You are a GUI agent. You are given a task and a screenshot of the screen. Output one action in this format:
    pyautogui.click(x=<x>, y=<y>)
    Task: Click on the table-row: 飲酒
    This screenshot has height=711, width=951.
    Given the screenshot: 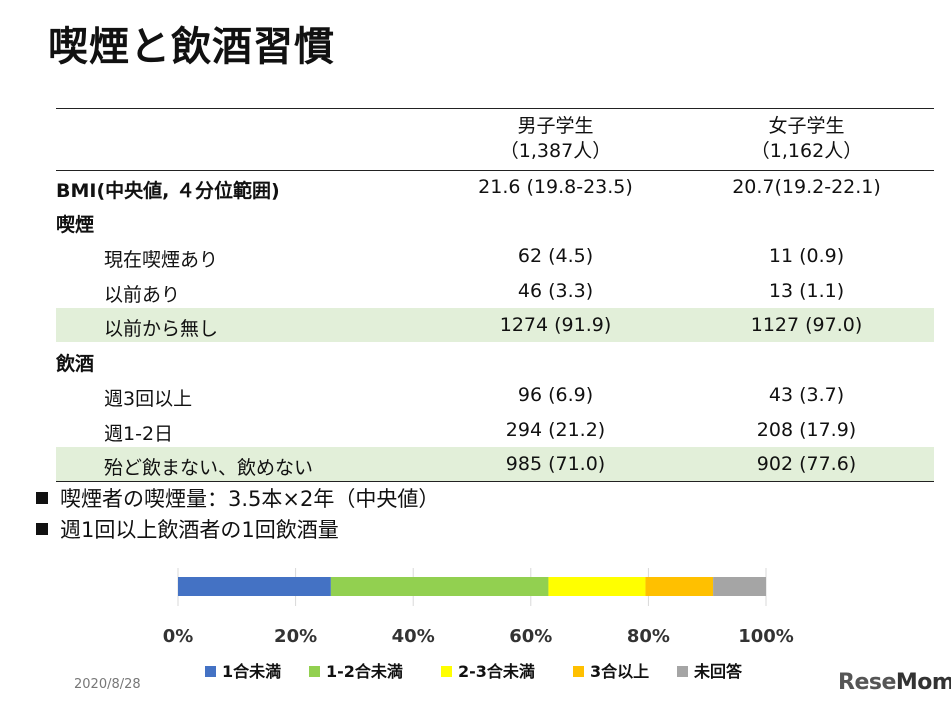 What is the action you would take?
    pyautogui.click(x=495, y=360)
    